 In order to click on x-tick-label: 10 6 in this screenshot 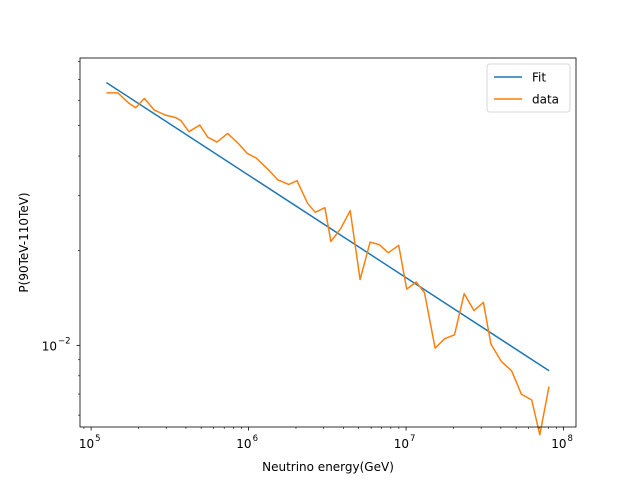, I will do `click(247, 442)`.